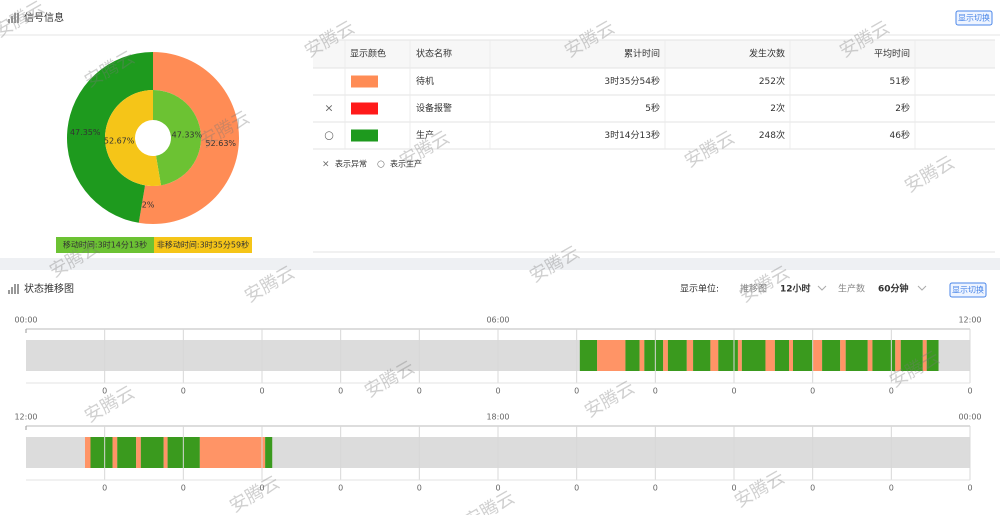  What do you see at coordinates (425, 81) in the screenshot?
I see `state-name: 待机` at bounding box center [425, 81].